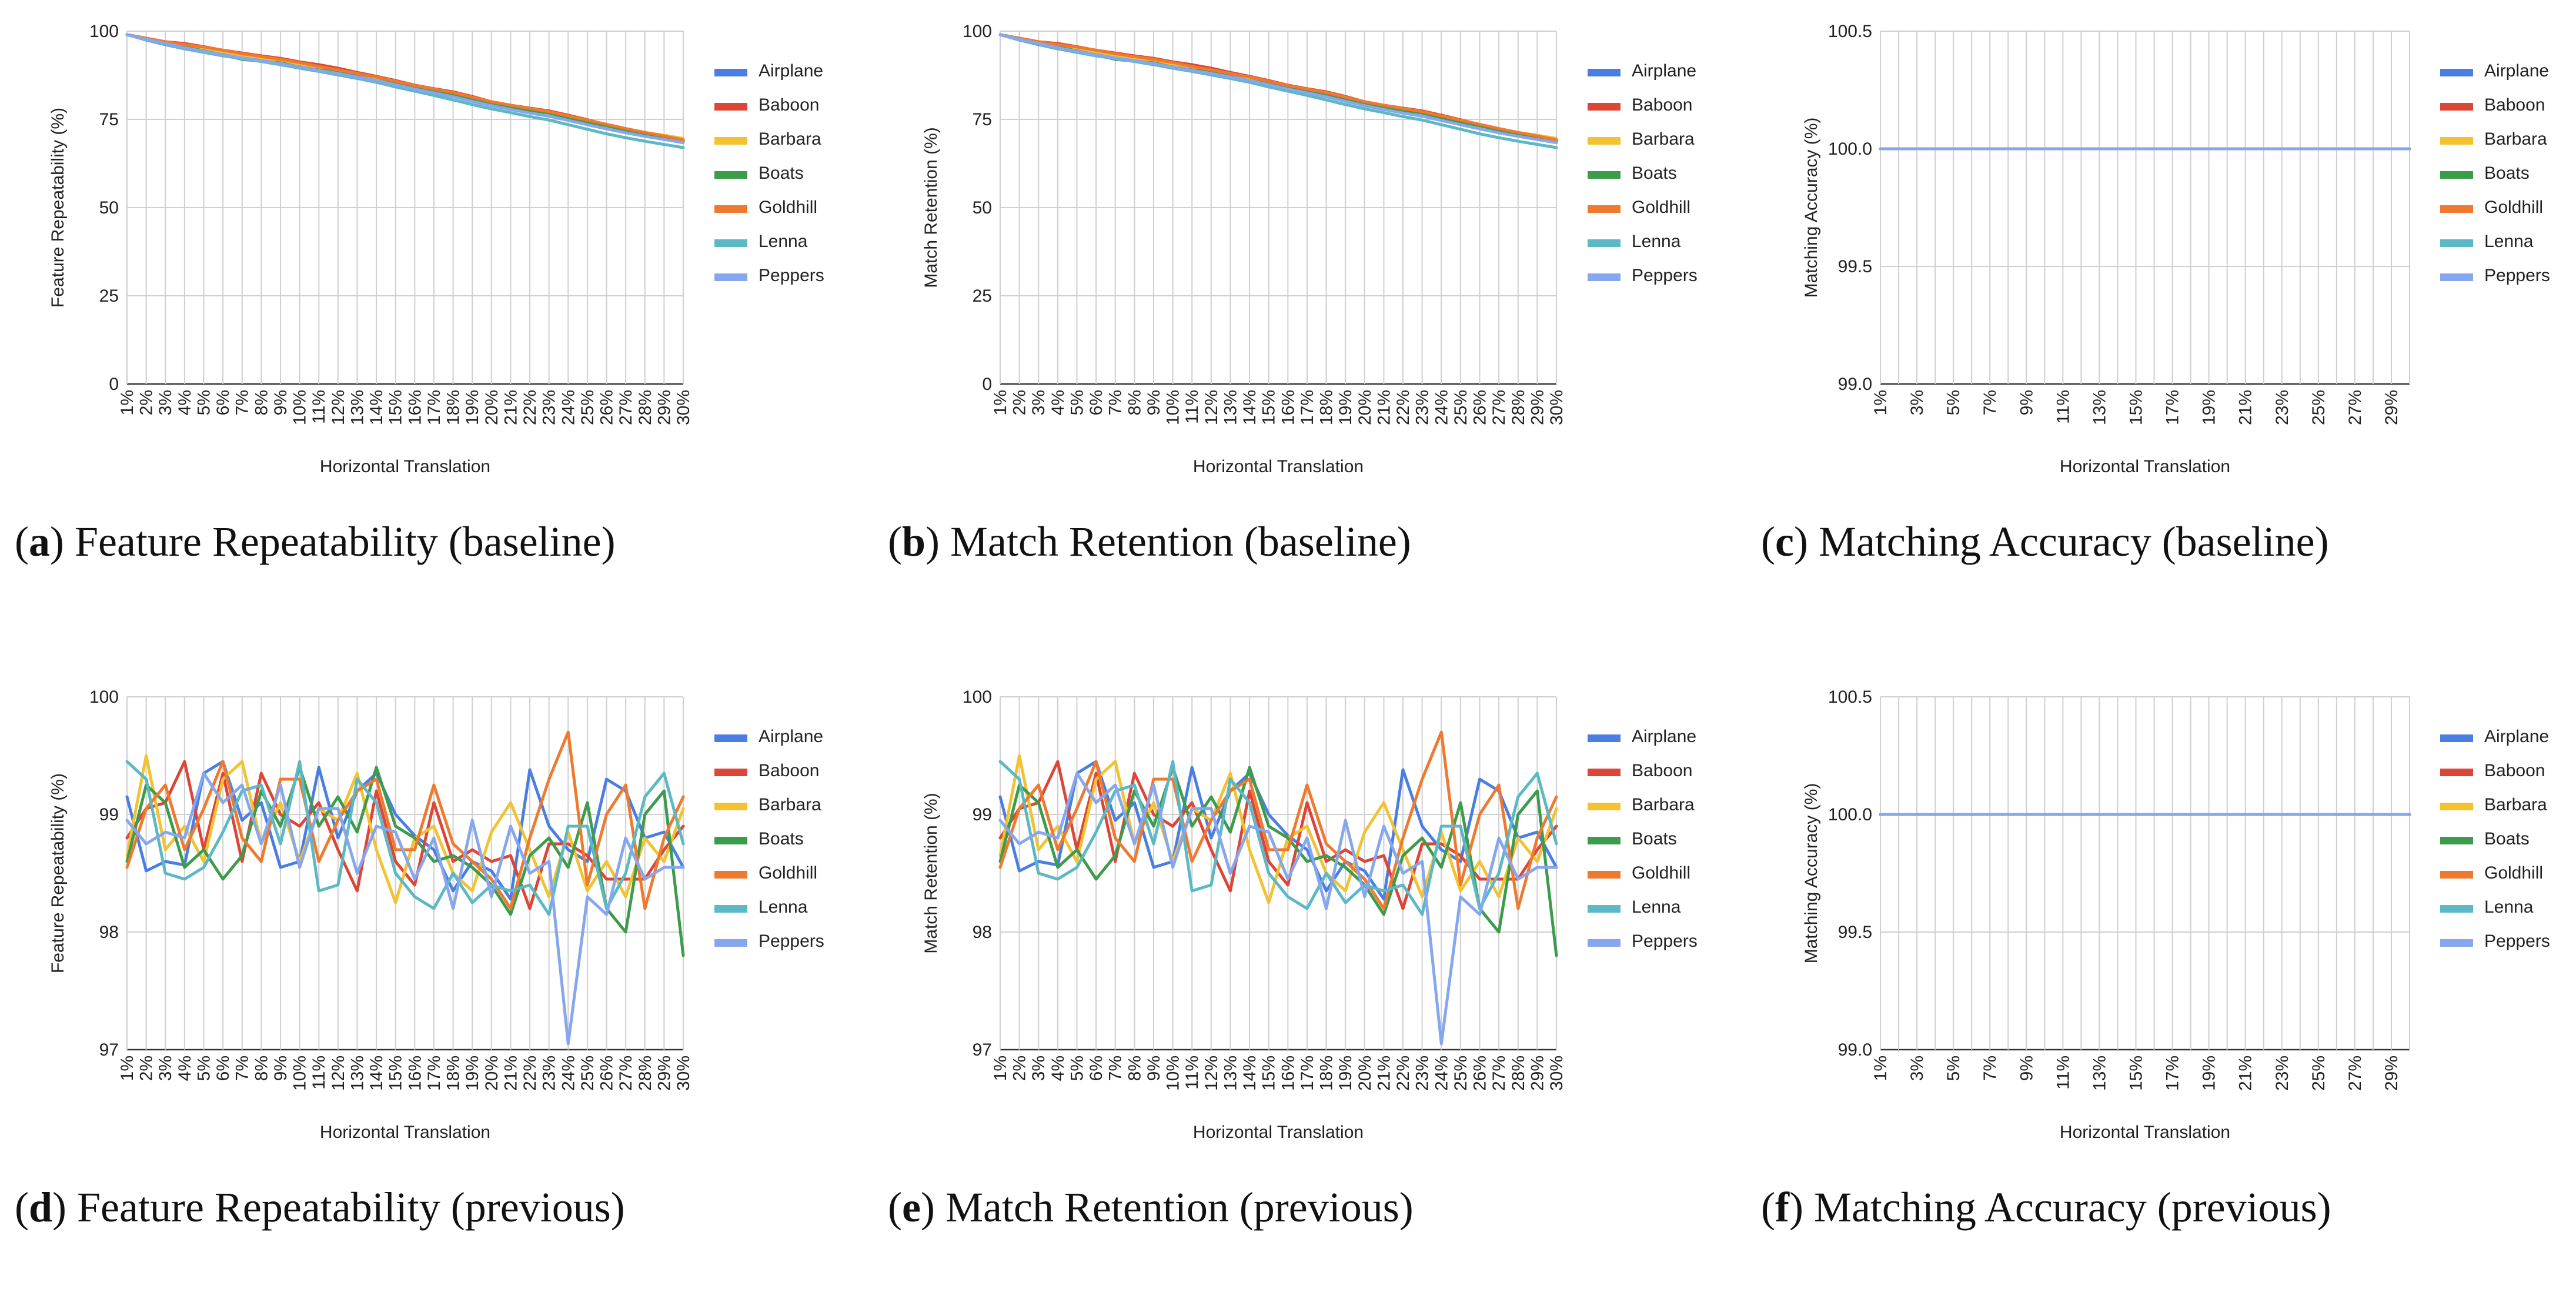  I want to click on y-tick-label: 99.5, so click(1855, 266).